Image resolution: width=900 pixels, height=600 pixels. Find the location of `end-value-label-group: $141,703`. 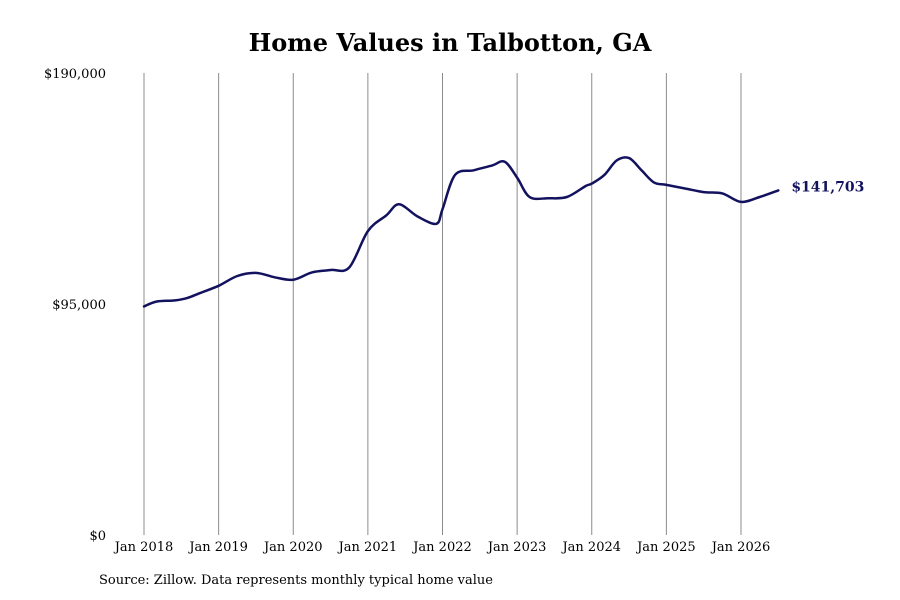

end-value-label-group: $141,703 is located at coordinates (827, 187).